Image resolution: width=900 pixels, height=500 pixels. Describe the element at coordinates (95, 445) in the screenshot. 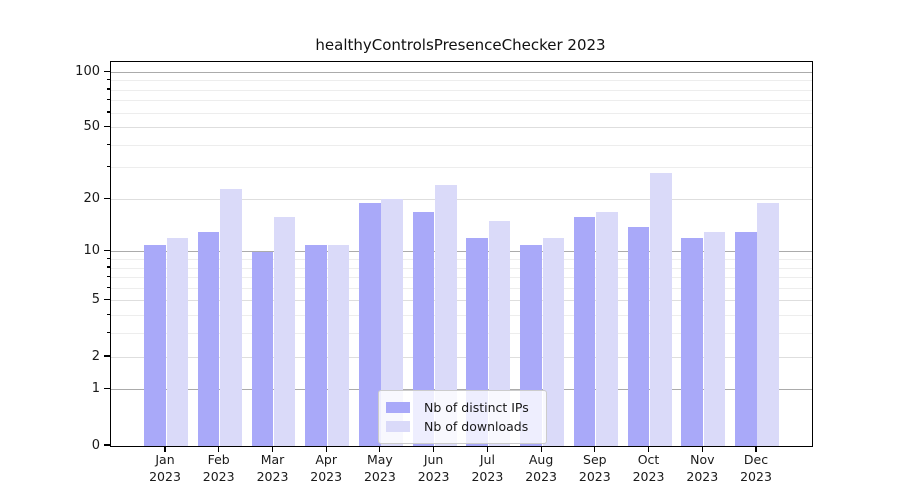

I see `ytick-label-0: 0` at that location.